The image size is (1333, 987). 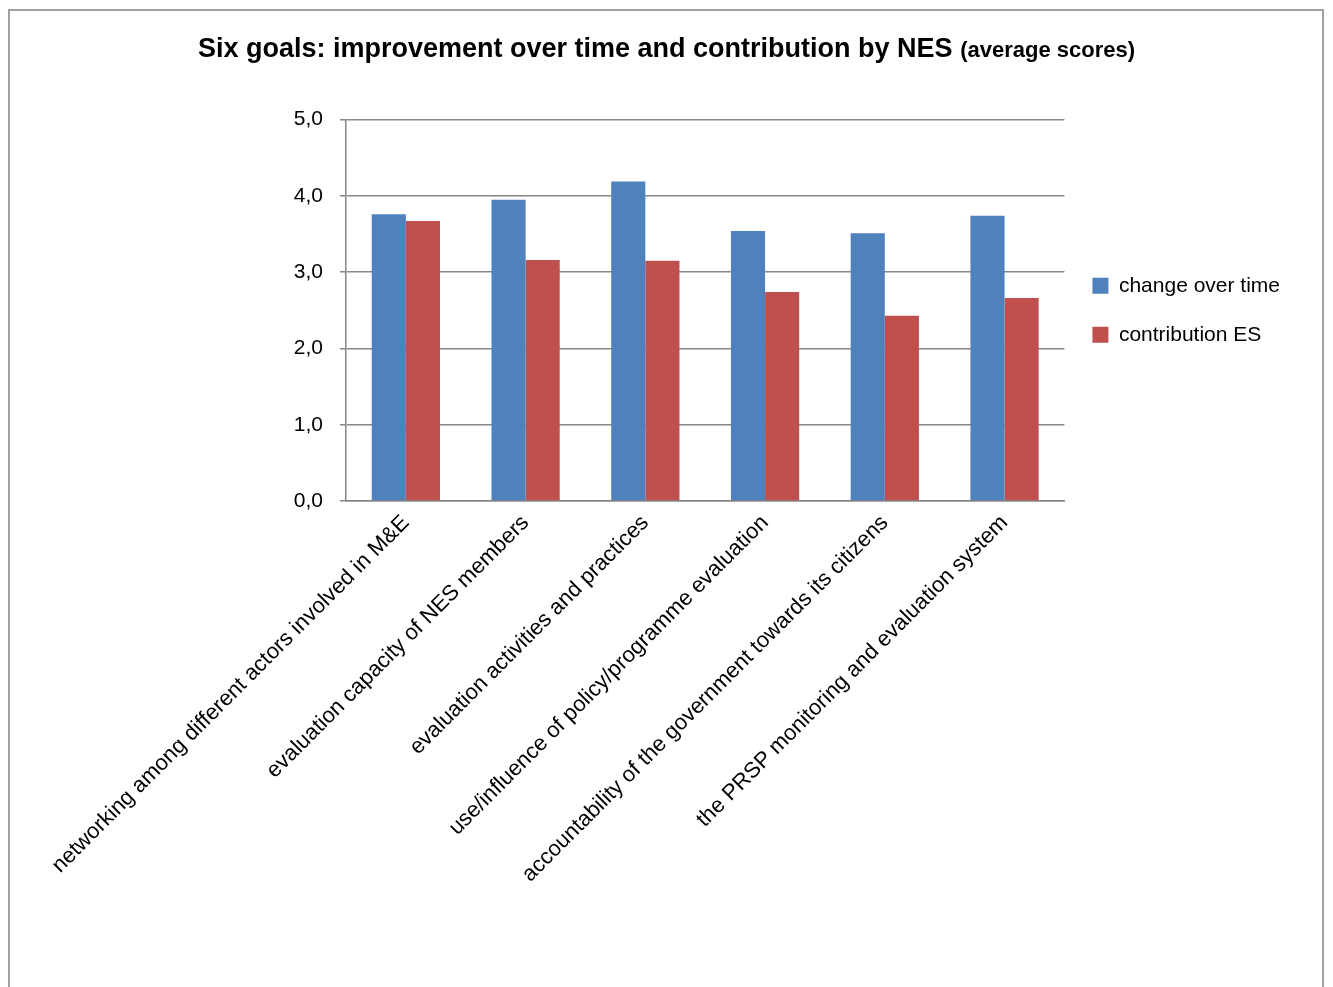 I want to click on y-tick-label: 2,0, so click(x=308, y=347).